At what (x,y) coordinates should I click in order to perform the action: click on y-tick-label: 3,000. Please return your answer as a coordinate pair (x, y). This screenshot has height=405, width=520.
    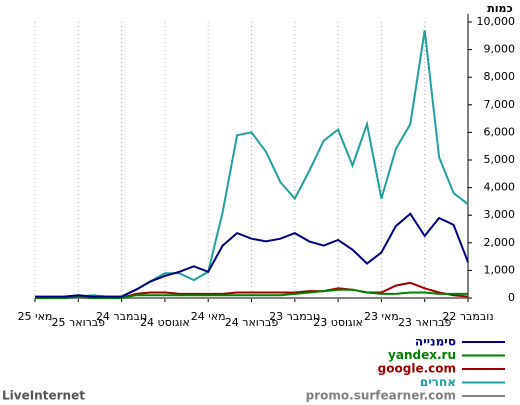
    Looking at the image, I should click on (500, 214).